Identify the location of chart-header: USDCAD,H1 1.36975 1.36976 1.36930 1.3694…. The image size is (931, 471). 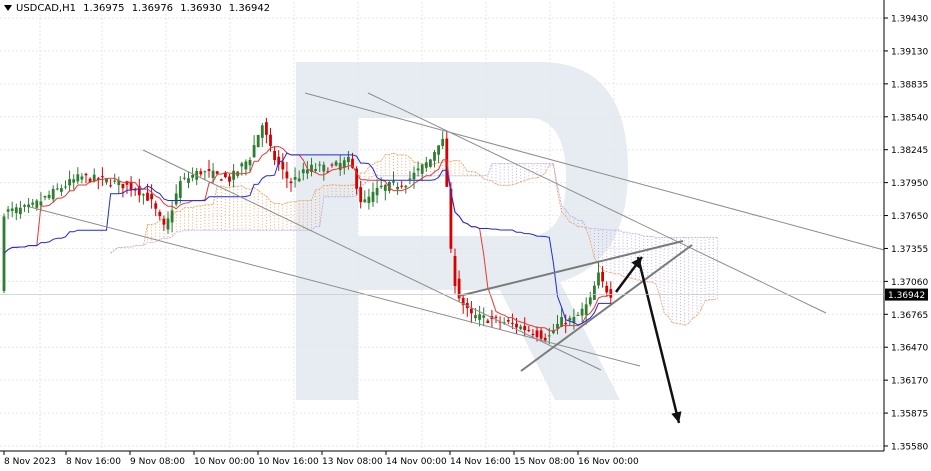
(139, 8).